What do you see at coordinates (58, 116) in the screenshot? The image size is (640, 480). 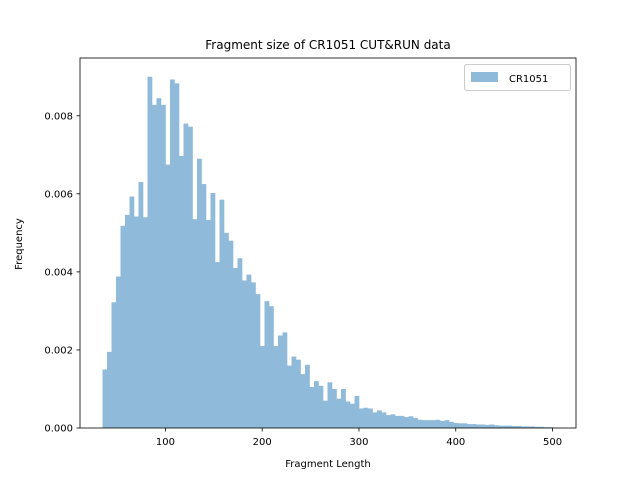 I see `y-tick-label: 0.008` at bounding box center [58, 116].